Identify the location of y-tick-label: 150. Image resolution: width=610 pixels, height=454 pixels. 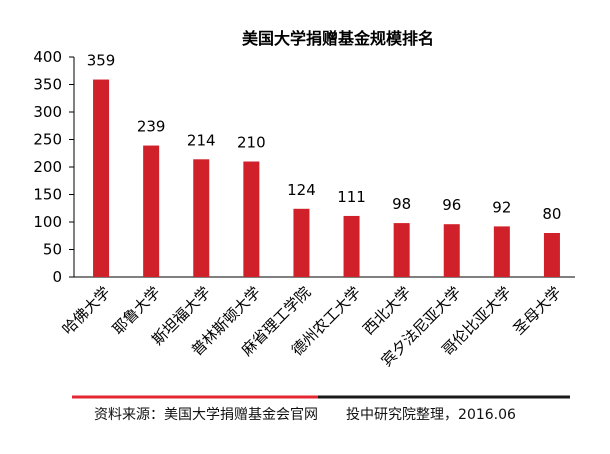
(47, 195).